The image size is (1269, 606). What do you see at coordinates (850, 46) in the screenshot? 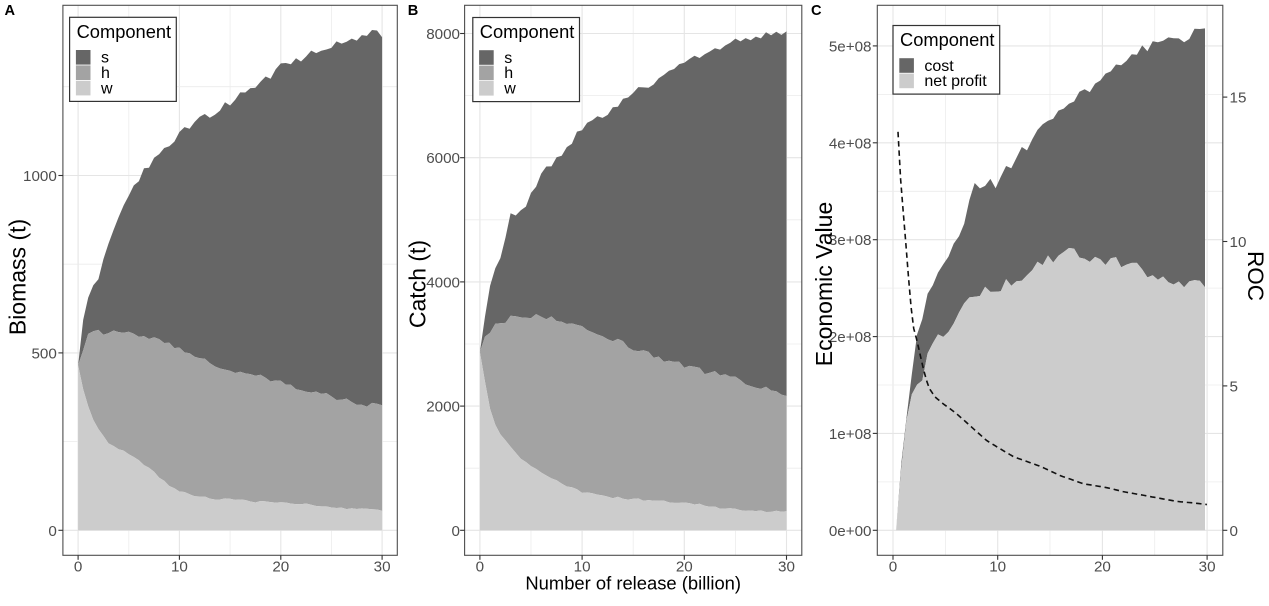
I see `svg-text: 5e+08` at bounding box center [850, 46].